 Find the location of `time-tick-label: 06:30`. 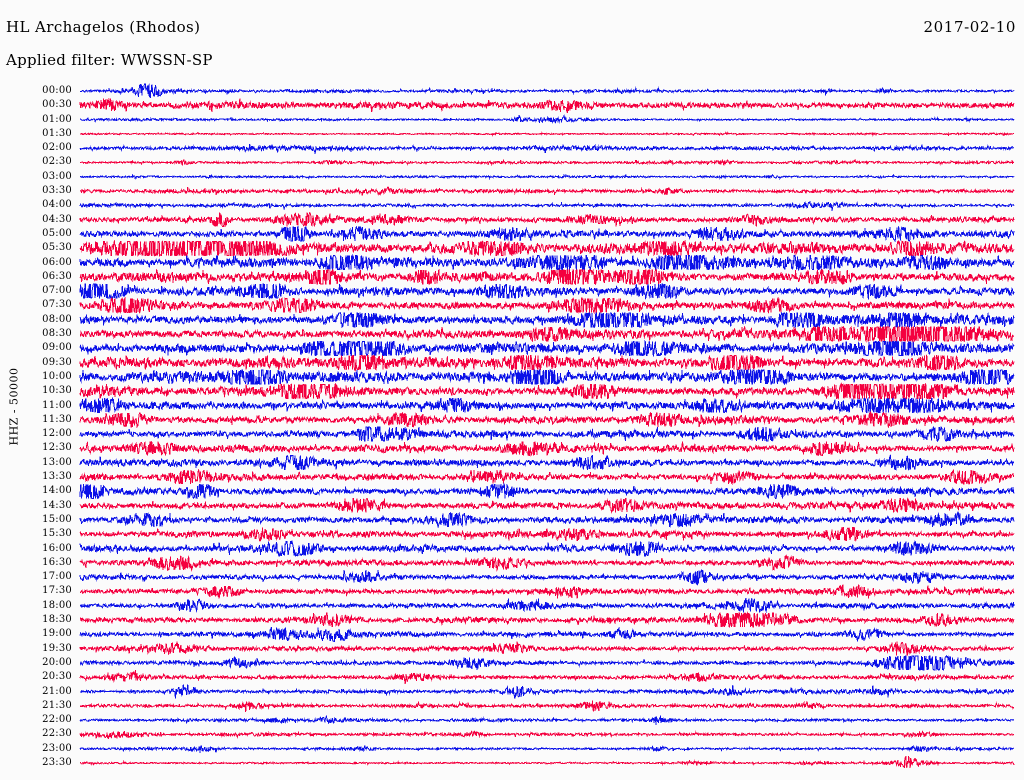

time-tick-label: 06:30 is located at coordinates (57, 276).